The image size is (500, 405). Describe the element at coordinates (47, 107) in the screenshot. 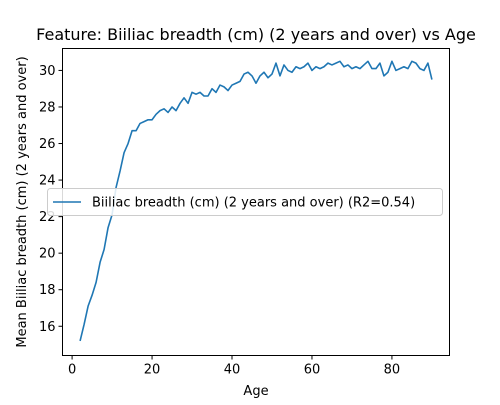

I see `y-tick-label: 28` at that location.